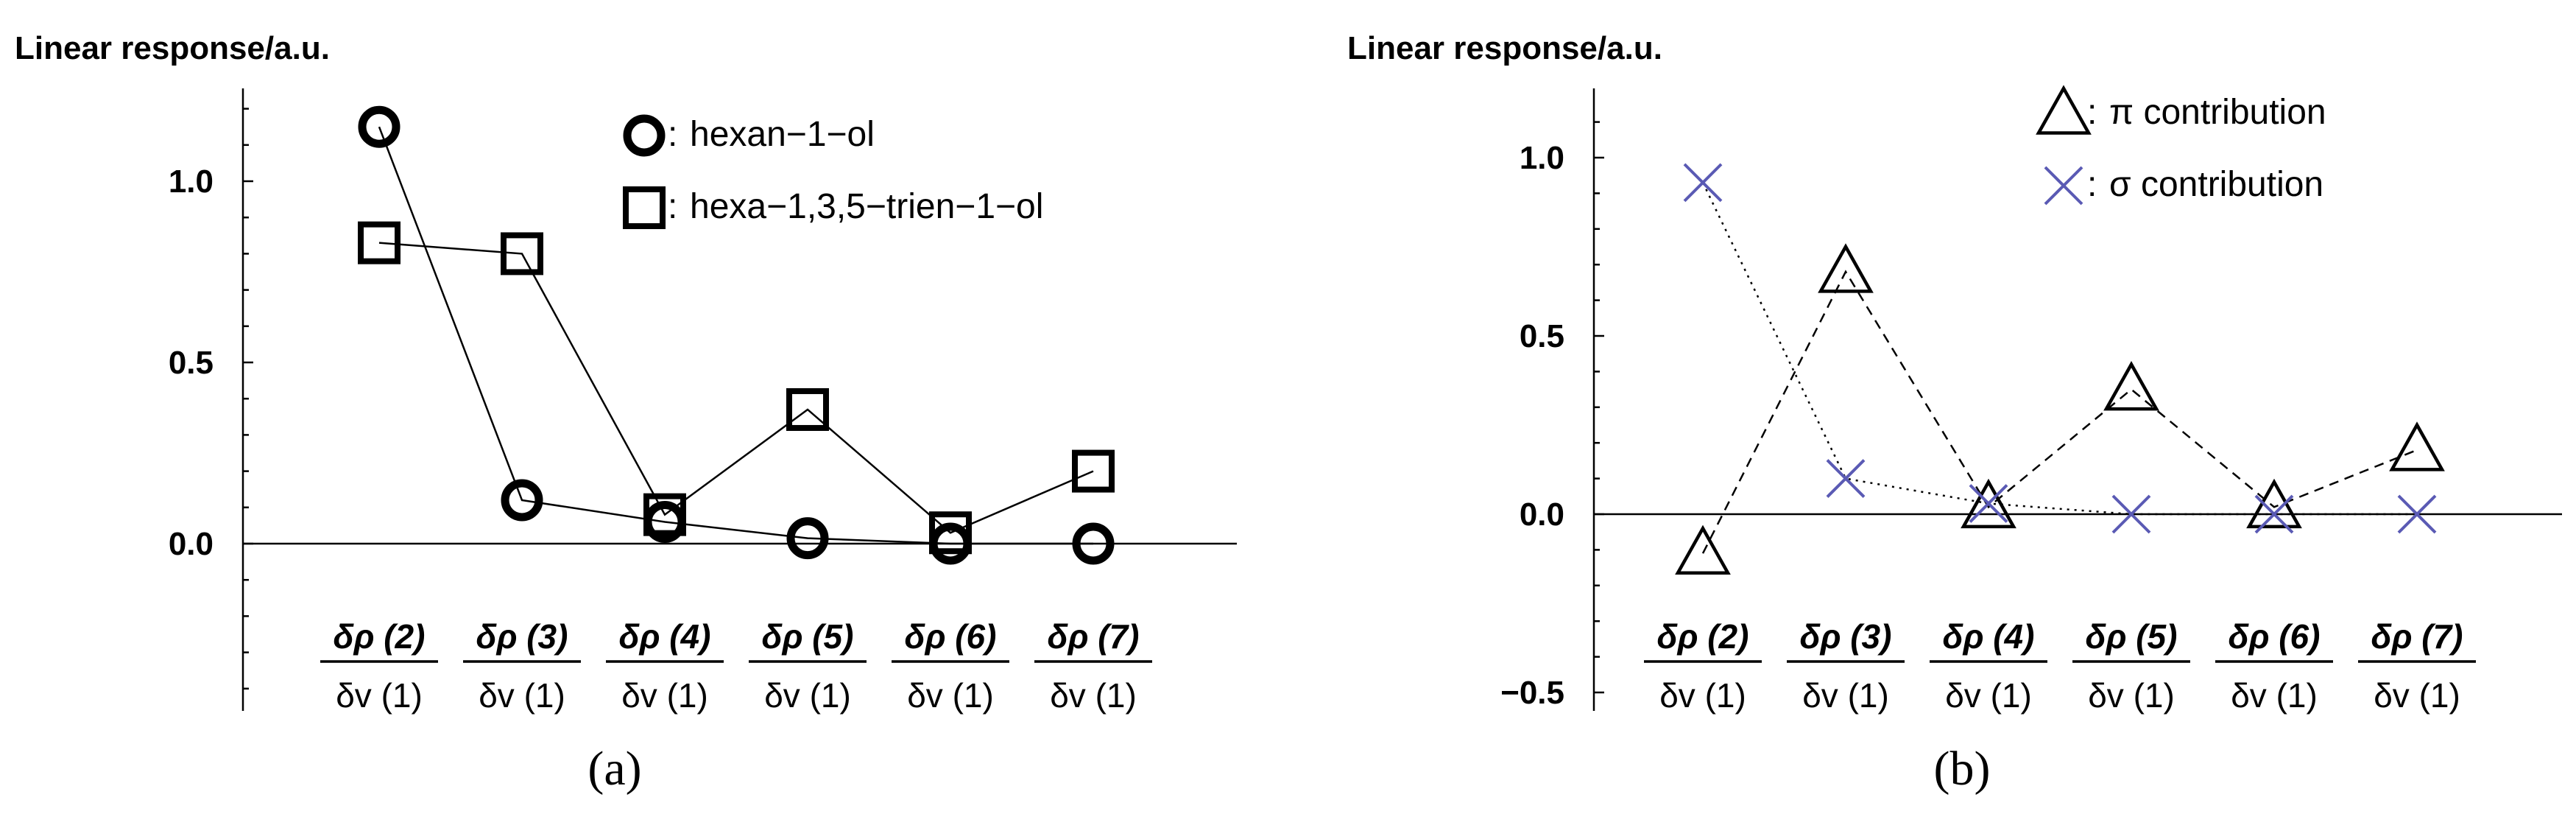  I want to click on panel-b-y-axis-label: Linear response/a.u., so click(1504, 48).